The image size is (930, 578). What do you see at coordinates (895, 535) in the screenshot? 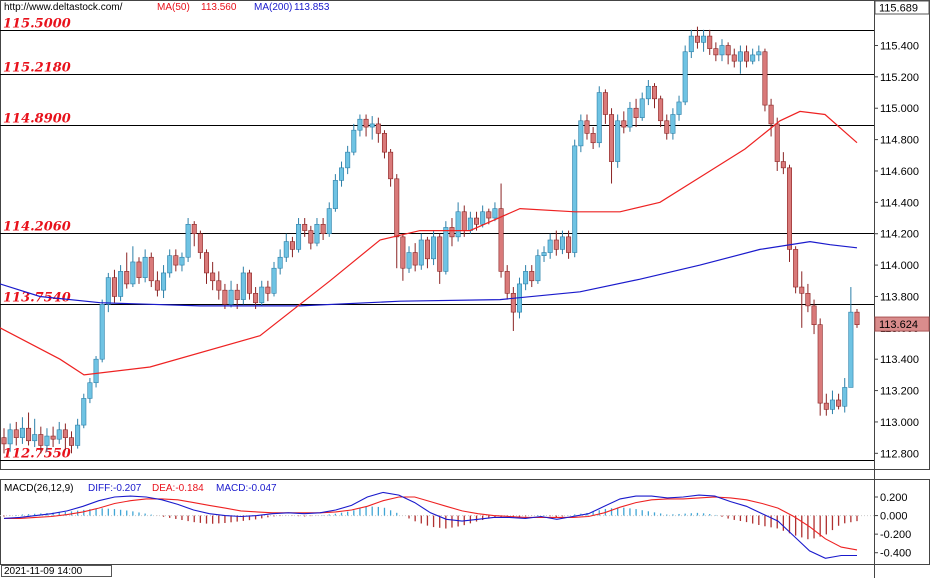
I see `macd-tick-label: -0.200` at bounding box center [895, 535].